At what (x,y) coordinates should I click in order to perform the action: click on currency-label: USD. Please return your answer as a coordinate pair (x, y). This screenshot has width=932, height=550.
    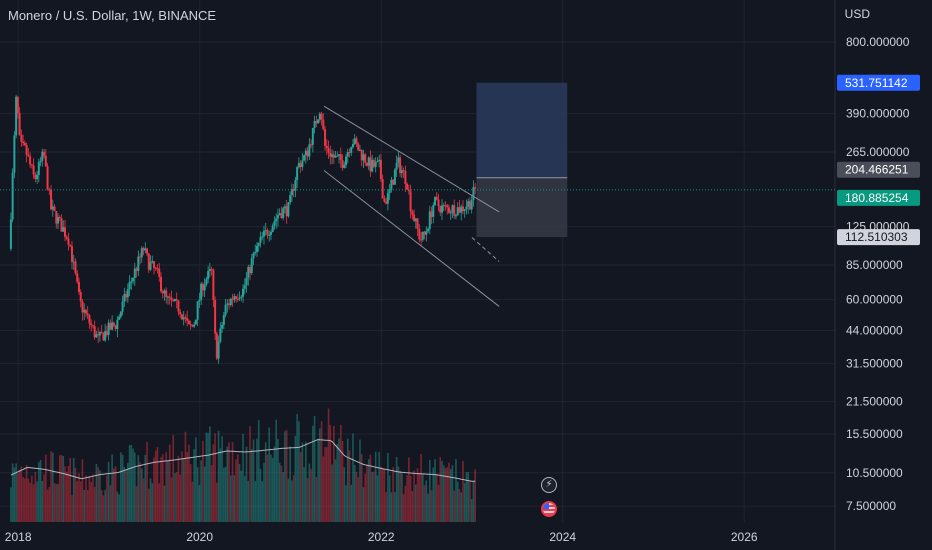
    Looking at the image, I should click on (857, 14).